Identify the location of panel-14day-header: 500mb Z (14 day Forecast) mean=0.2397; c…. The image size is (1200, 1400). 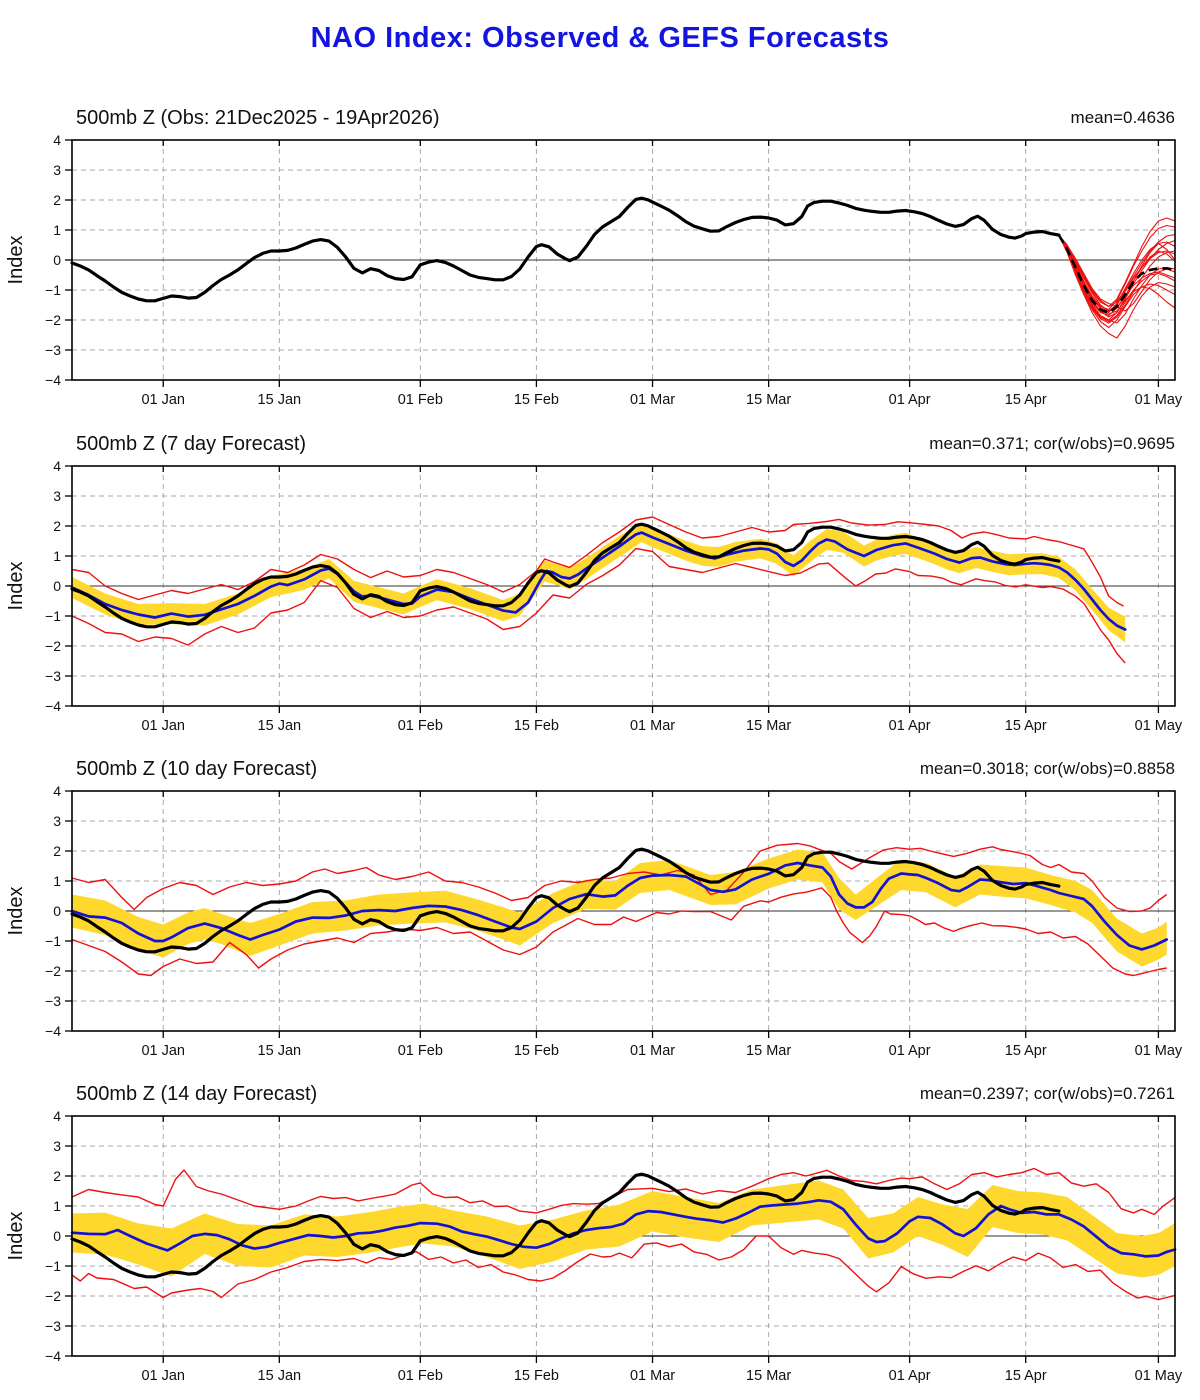
(600, 1091).